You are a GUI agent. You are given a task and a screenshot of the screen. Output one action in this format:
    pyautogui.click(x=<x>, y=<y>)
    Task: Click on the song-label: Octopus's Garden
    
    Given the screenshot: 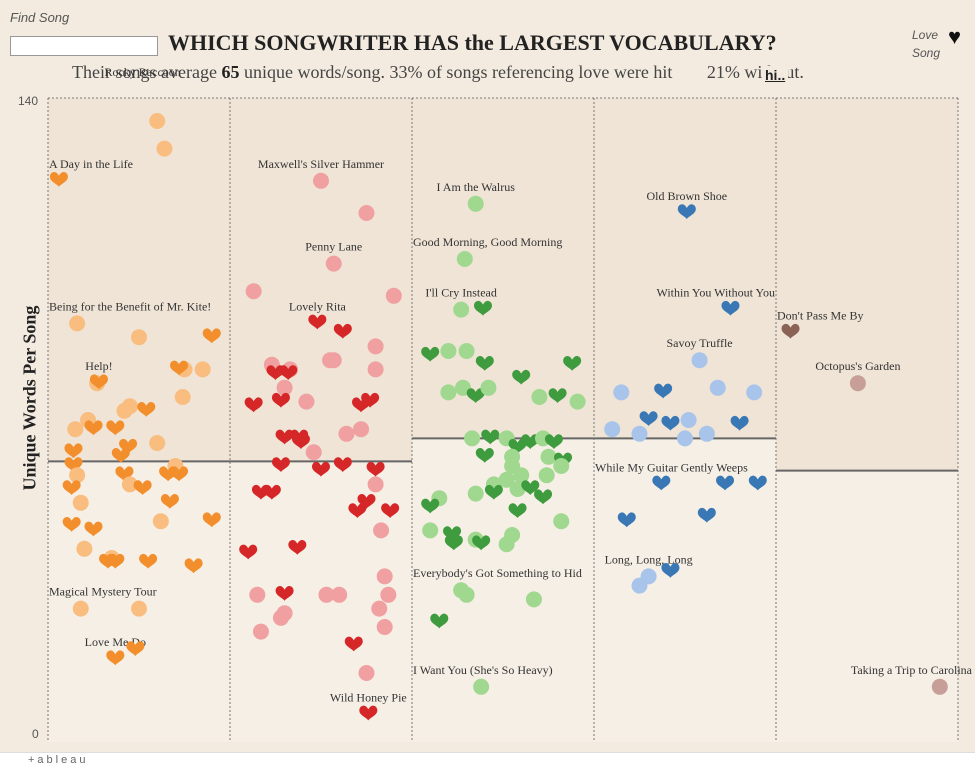 What is the action you would take?
    pyautogui.click(x=857, y=366)
    